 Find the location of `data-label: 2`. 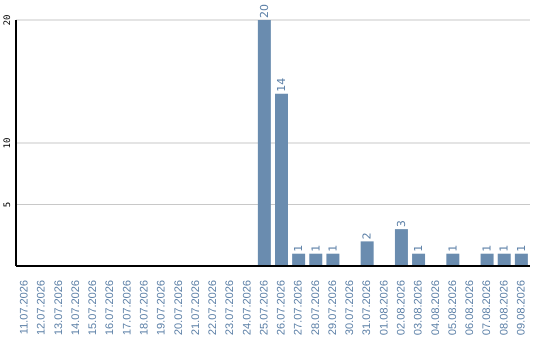

data-label: 2 is located at coordinates (367, 236).